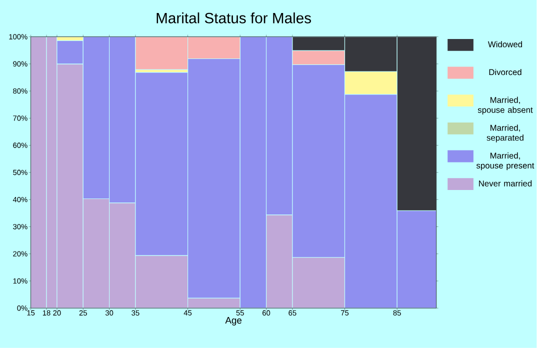 The height and width of the screenshot is (348, 540). What do you see at coordinates (505, 44) in the screenshot?
I see `legend-label: Widowed` at bounding box center [505, 44].